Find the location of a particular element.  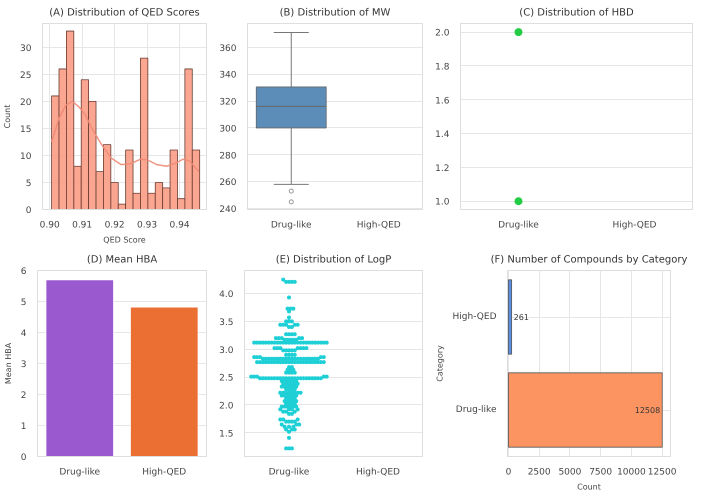

y-tick-label: 3 is located at coordinates (23, 365).